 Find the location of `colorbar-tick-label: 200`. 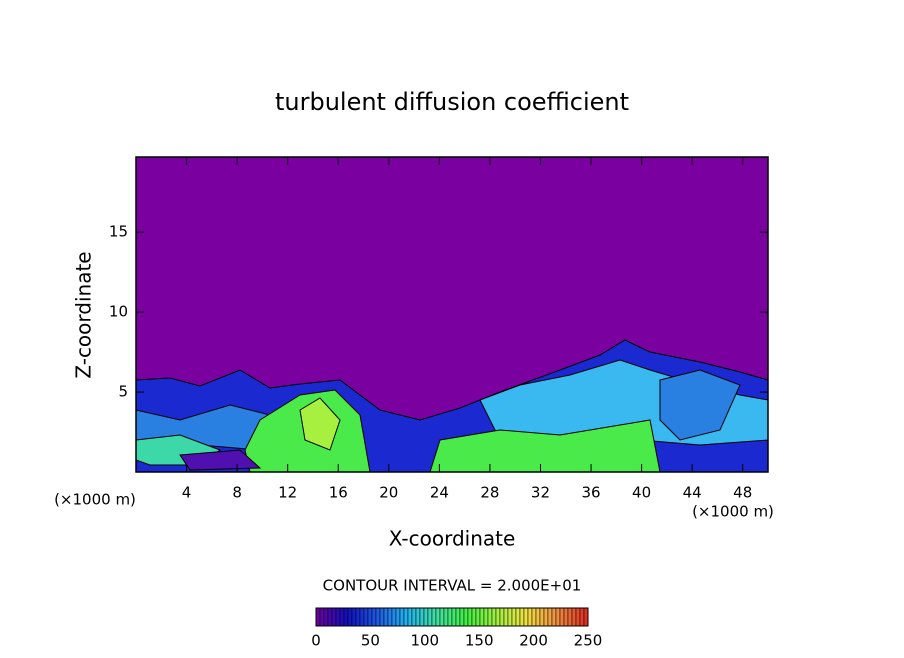

colorbar-tick-label: 200 is located at coordinates (533, 641).